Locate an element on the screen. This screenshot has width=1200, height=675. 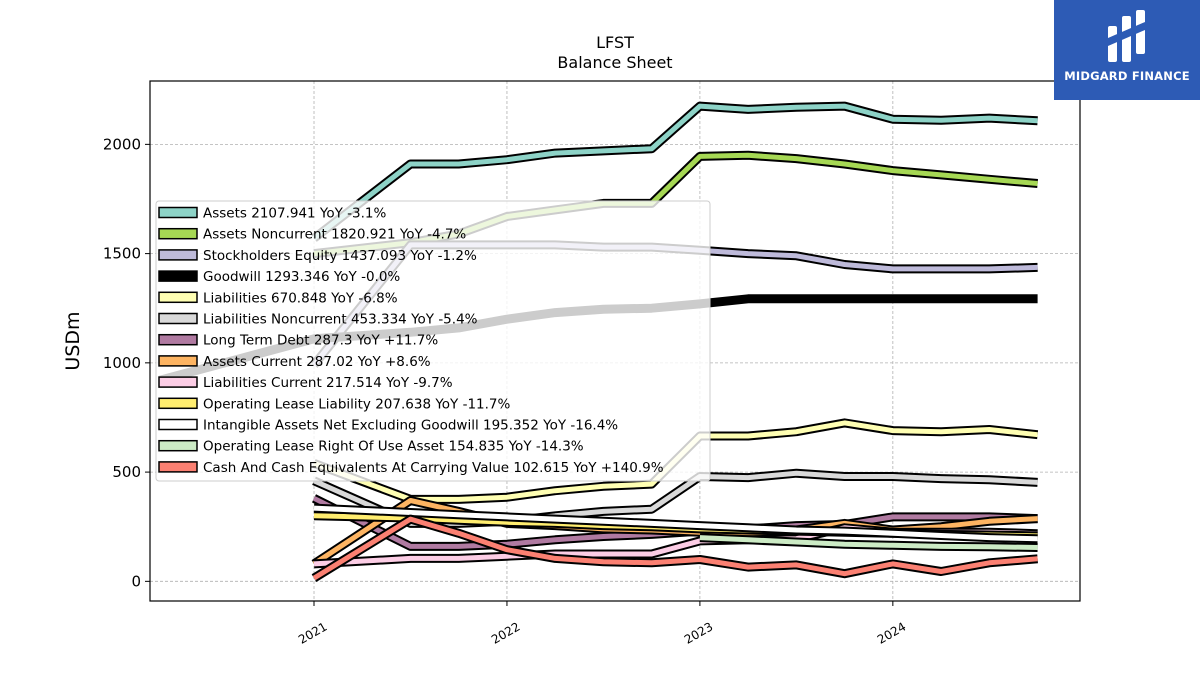
legend-entry: Liabilities Noncurrent 453.334 YoY -5.4% is located at coordinates (318, 320).